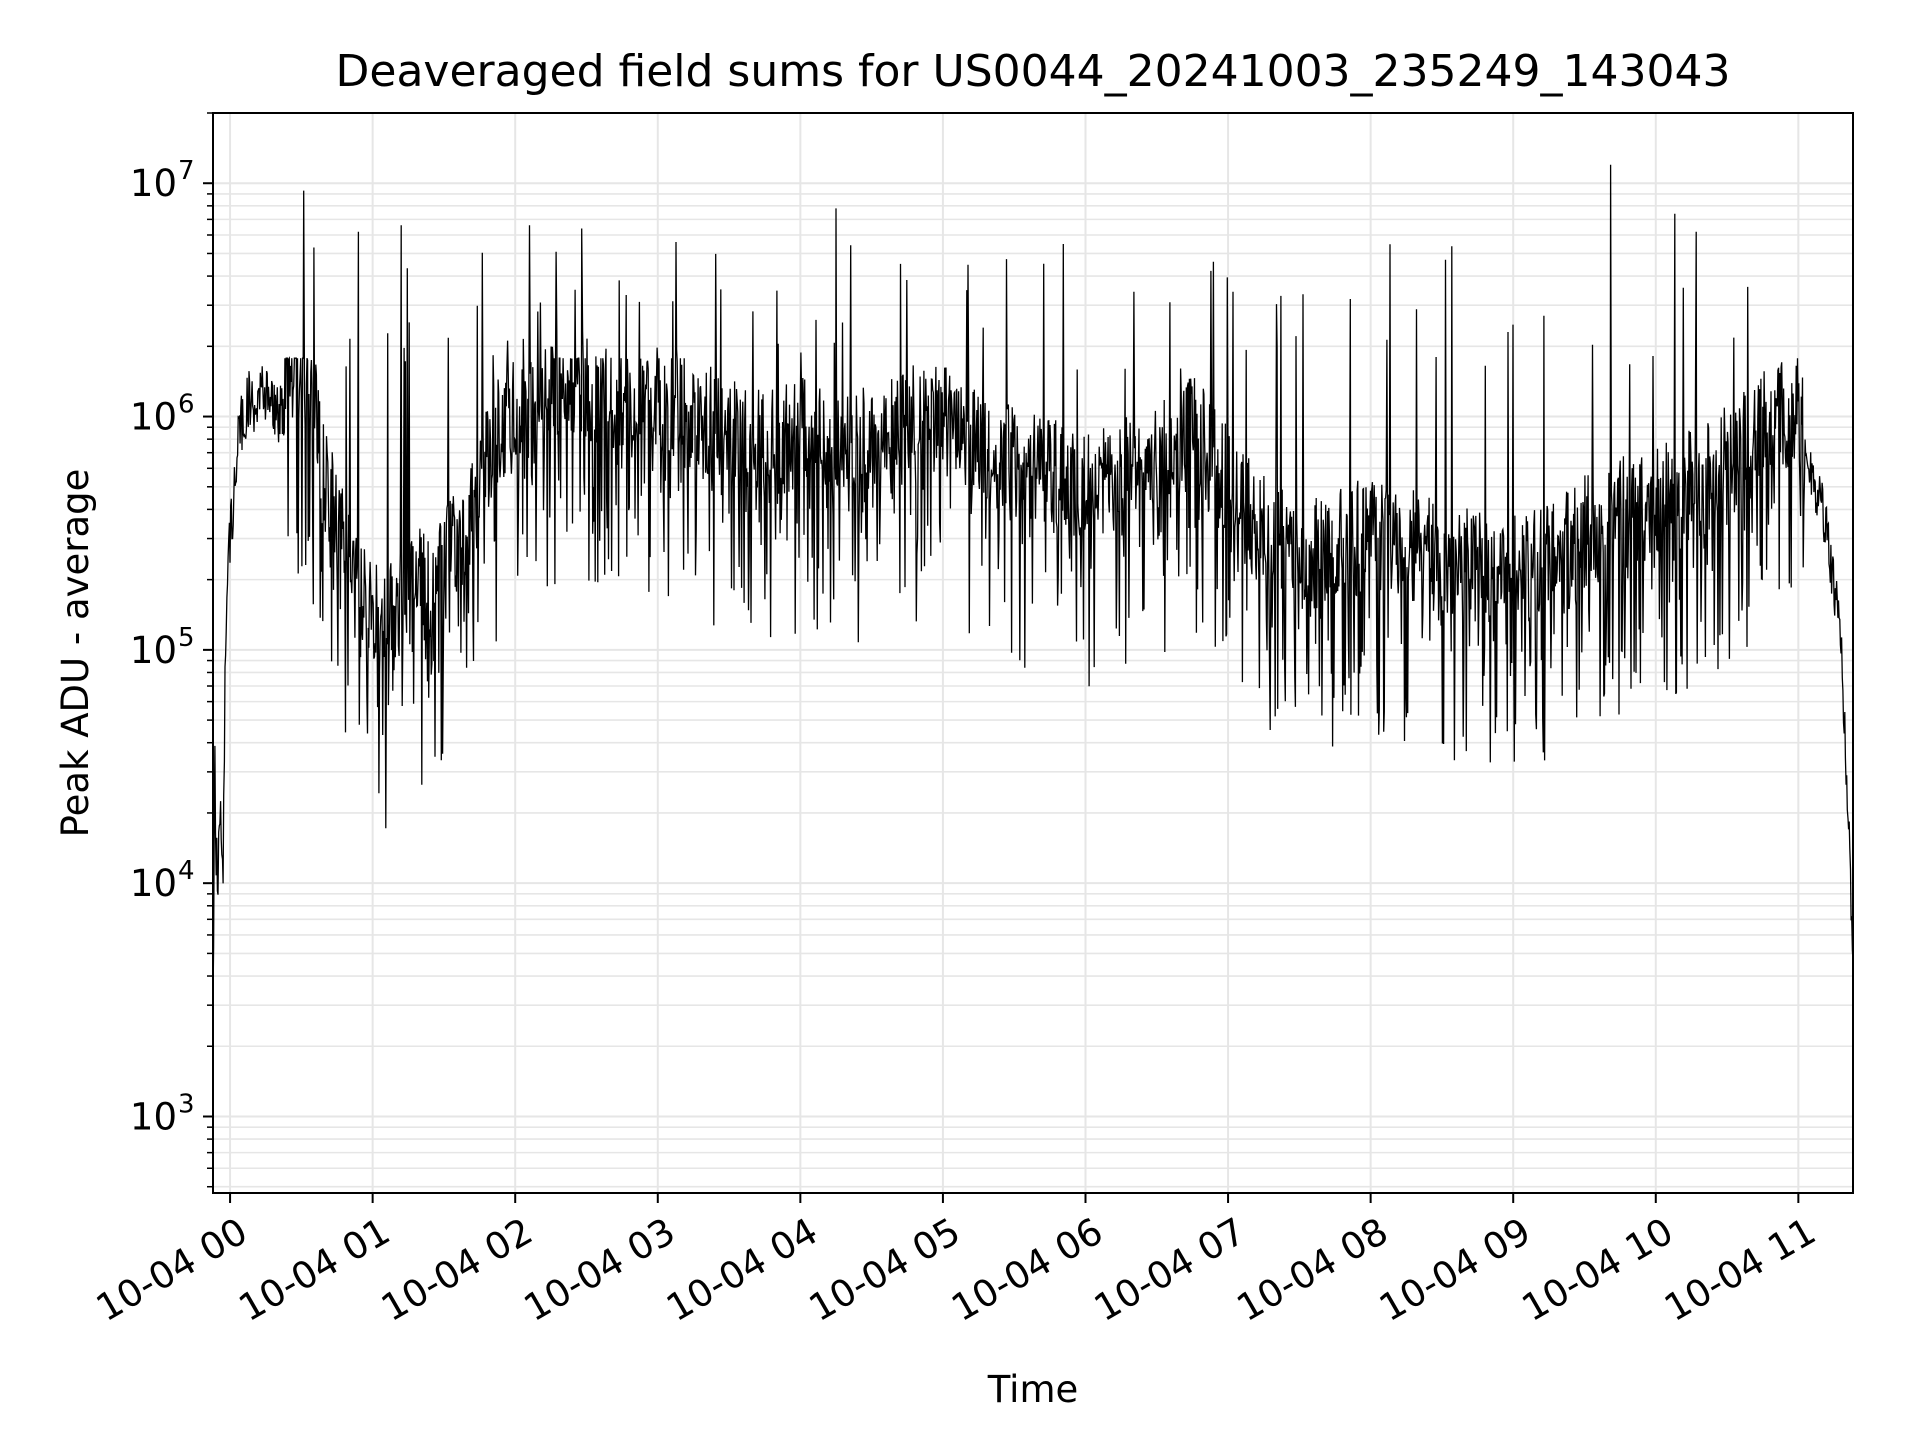  What do you see at coordinates (186, 871) in the screenshot?
I see `y-tick-exponent: 4` at bounding box center [186, 871].